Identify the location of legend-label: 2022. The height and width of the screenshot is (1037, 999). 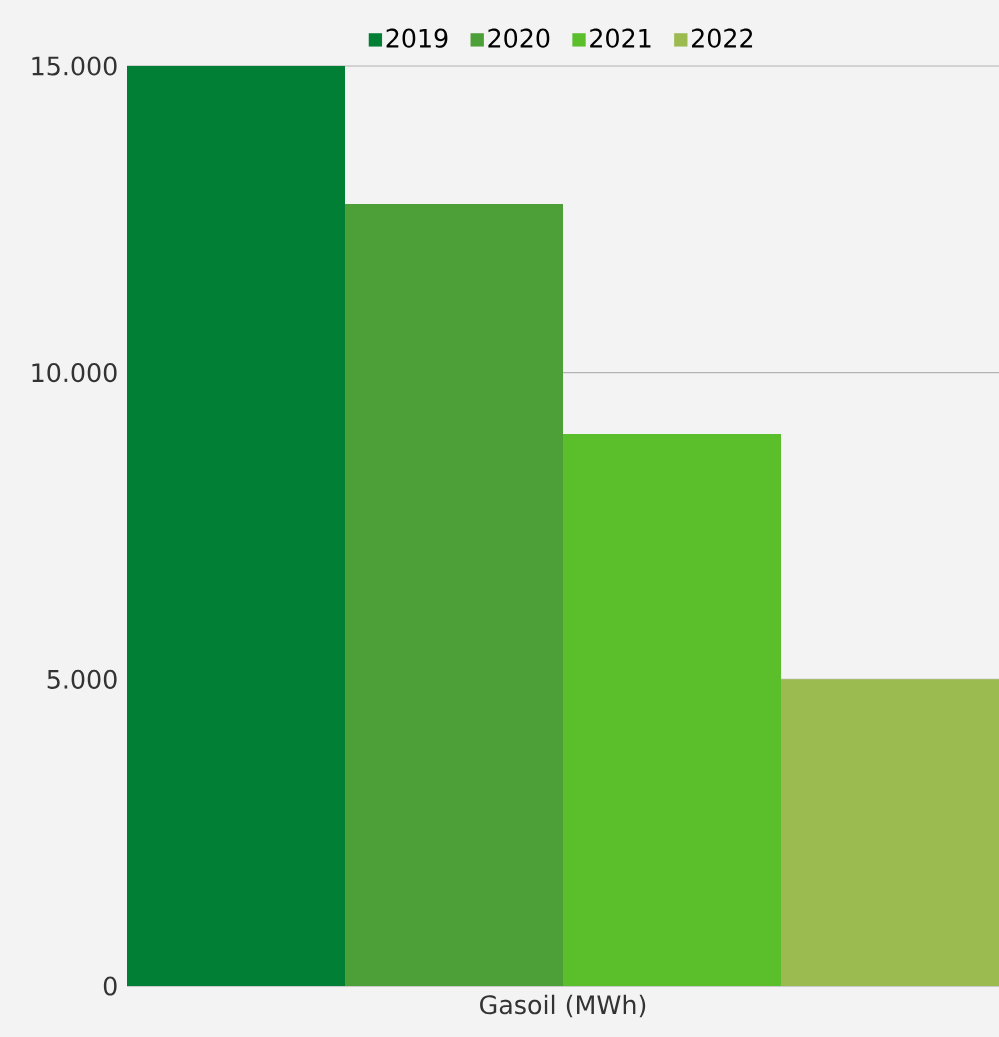
(722, 38).